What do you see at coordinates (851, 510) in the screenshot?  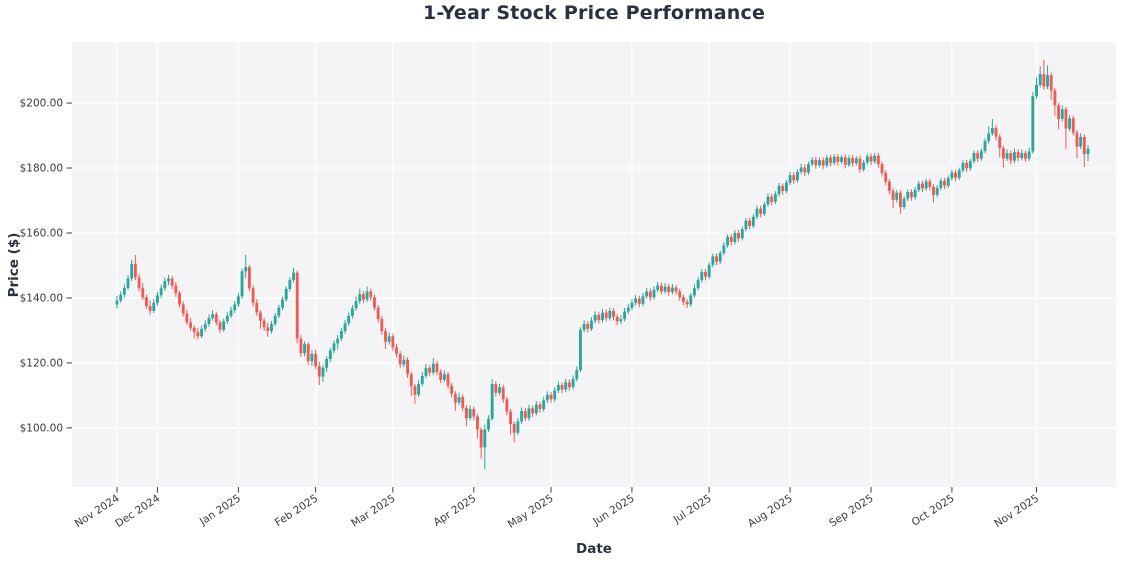 I see `x-tick-label: Sep 2025` at bounding box center [851, 510].